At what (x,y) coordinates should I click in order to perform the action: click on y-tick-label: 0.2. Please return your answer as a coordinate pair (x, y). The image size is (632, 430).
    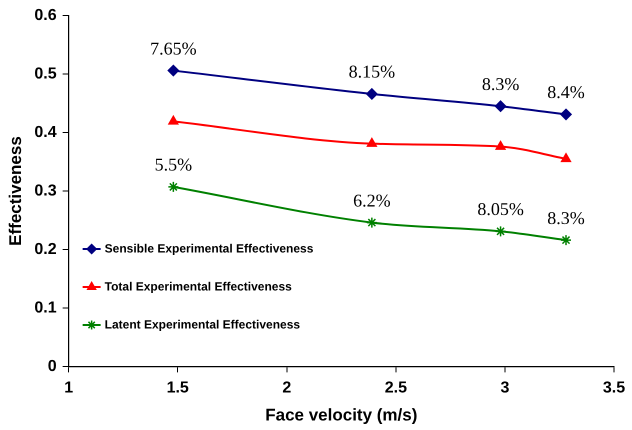
    Looking at the image, I should click on (45, 249).